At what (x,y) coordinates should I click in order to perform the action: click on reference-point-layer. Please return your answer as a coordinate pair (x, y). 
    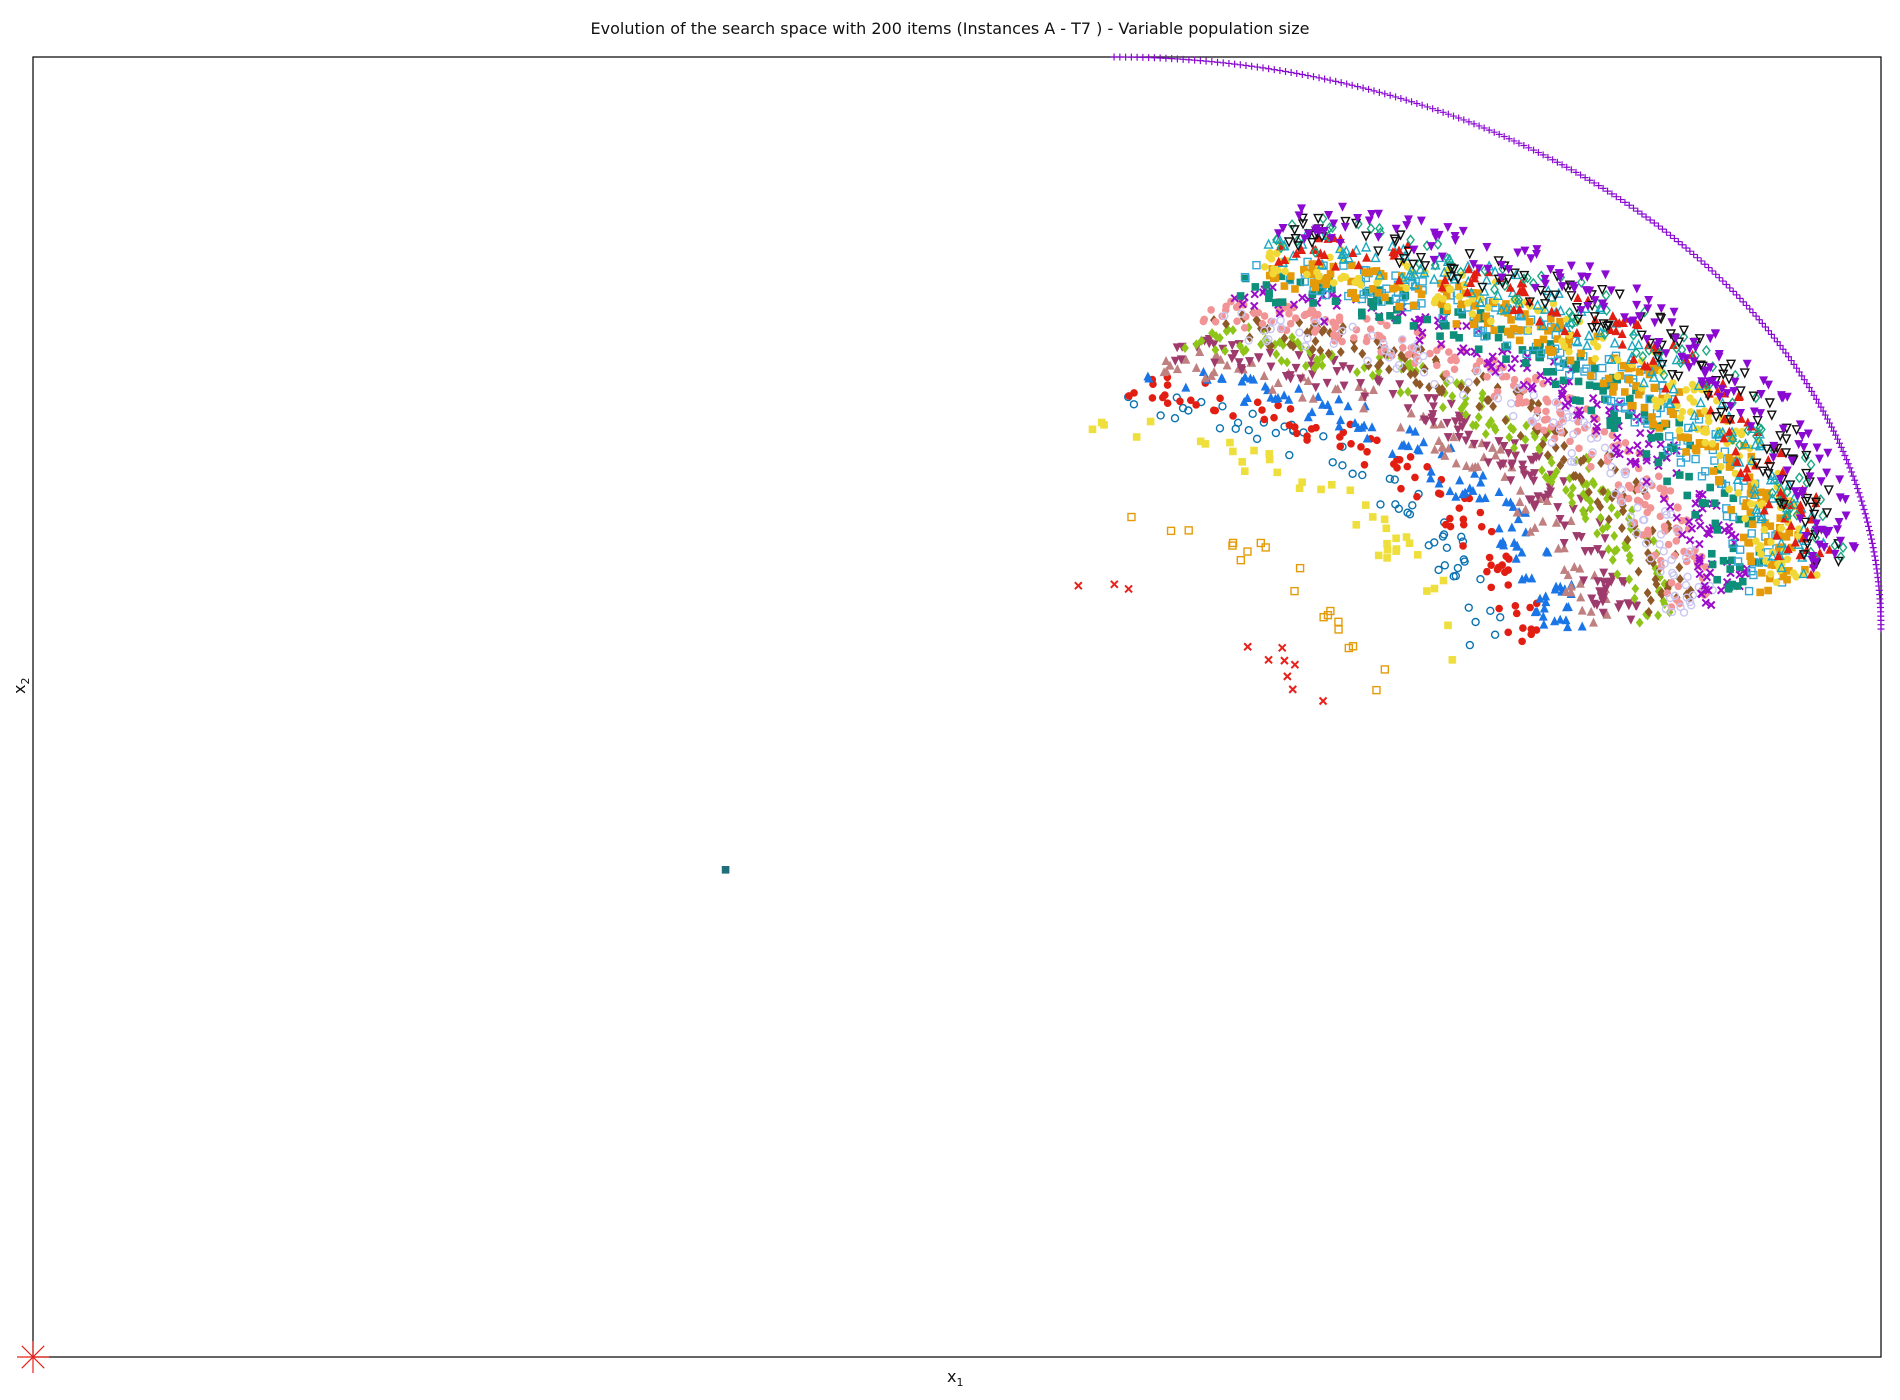
    Looking at the image, I should click on (33, 1357).